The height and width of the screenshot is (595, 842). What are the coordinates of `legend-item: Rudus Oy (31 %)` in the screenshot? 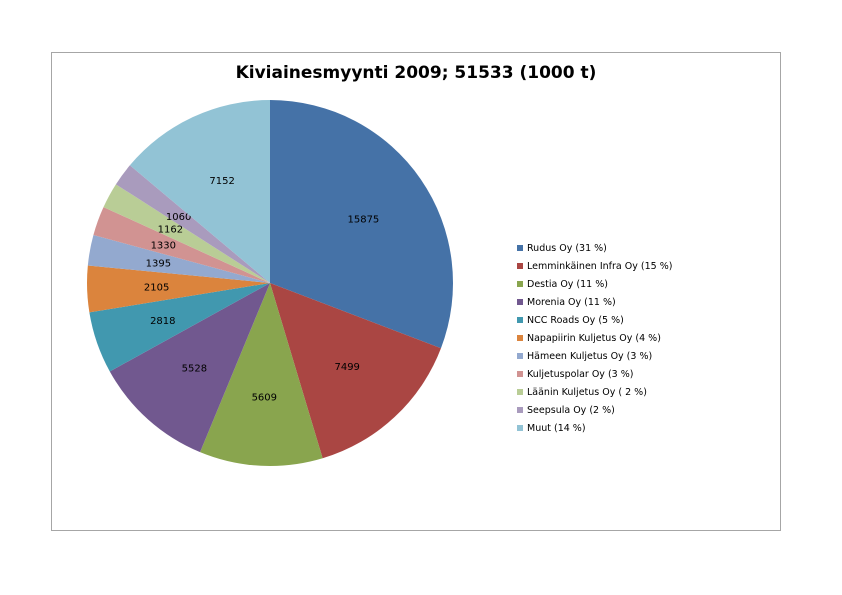 It's located at (594, 248).